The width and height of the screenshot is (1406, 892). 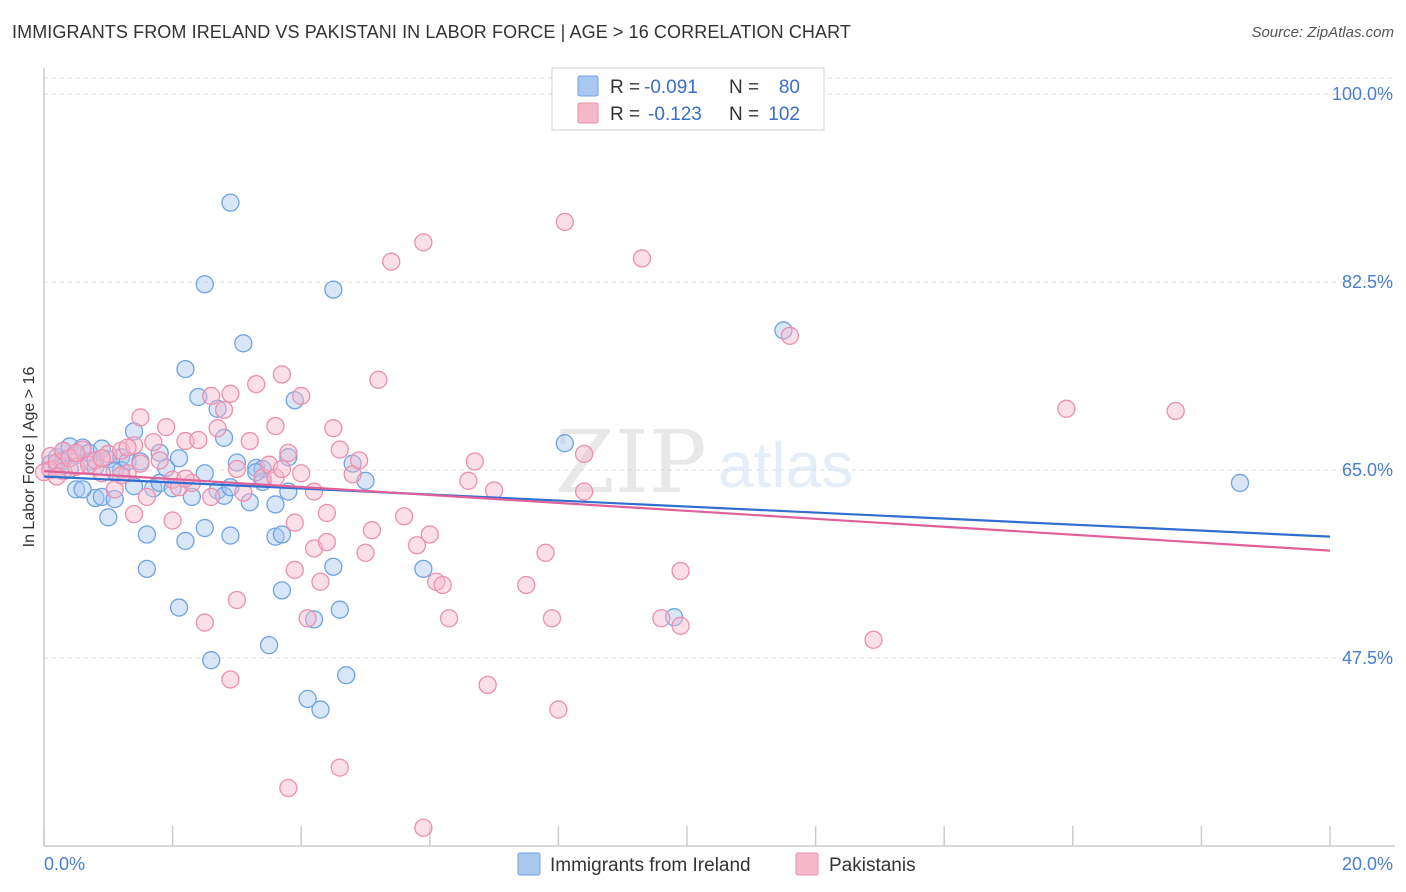 I want to click on x-tick-label-max: 20.0%, so click(x=1367, y=864).